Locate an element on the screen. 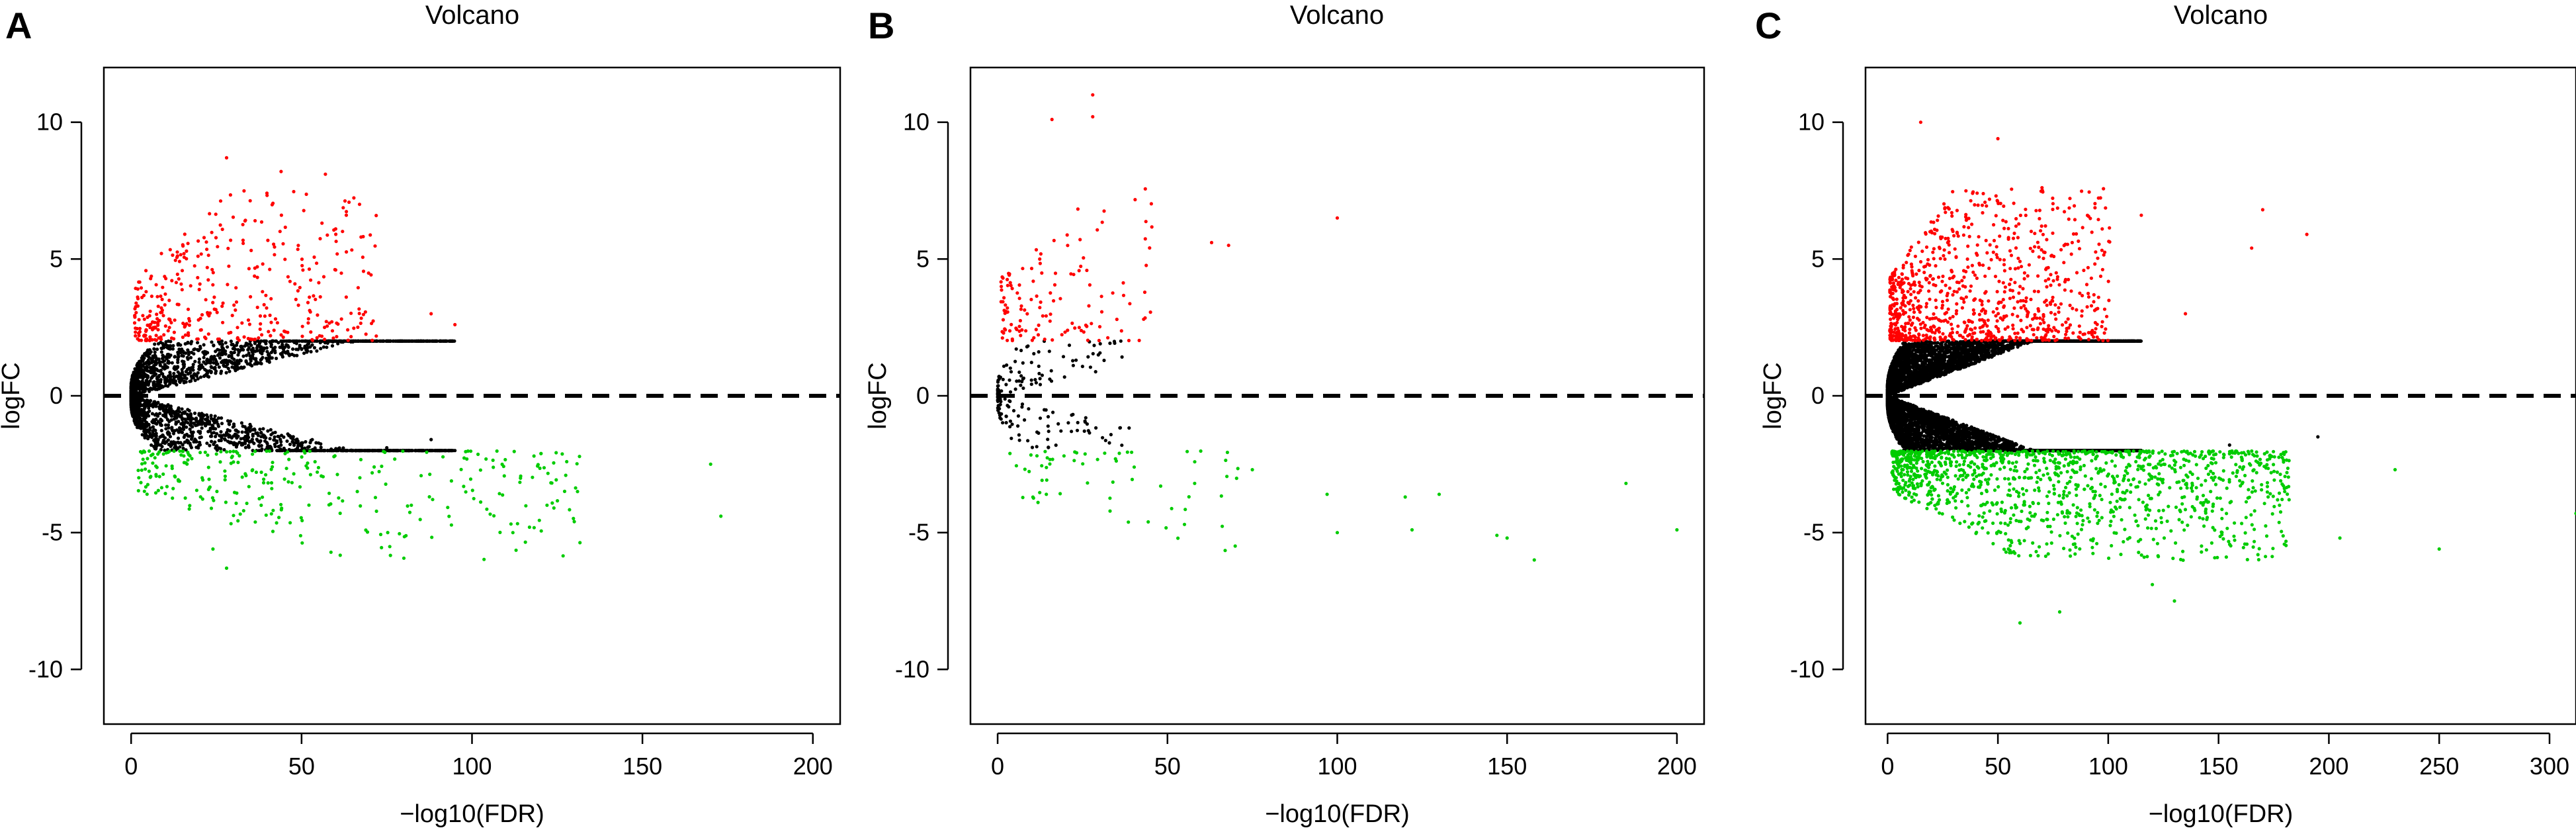 The image size is (2576, 830). y-axis-label-a: logFC is located at coordinates (12, 396).